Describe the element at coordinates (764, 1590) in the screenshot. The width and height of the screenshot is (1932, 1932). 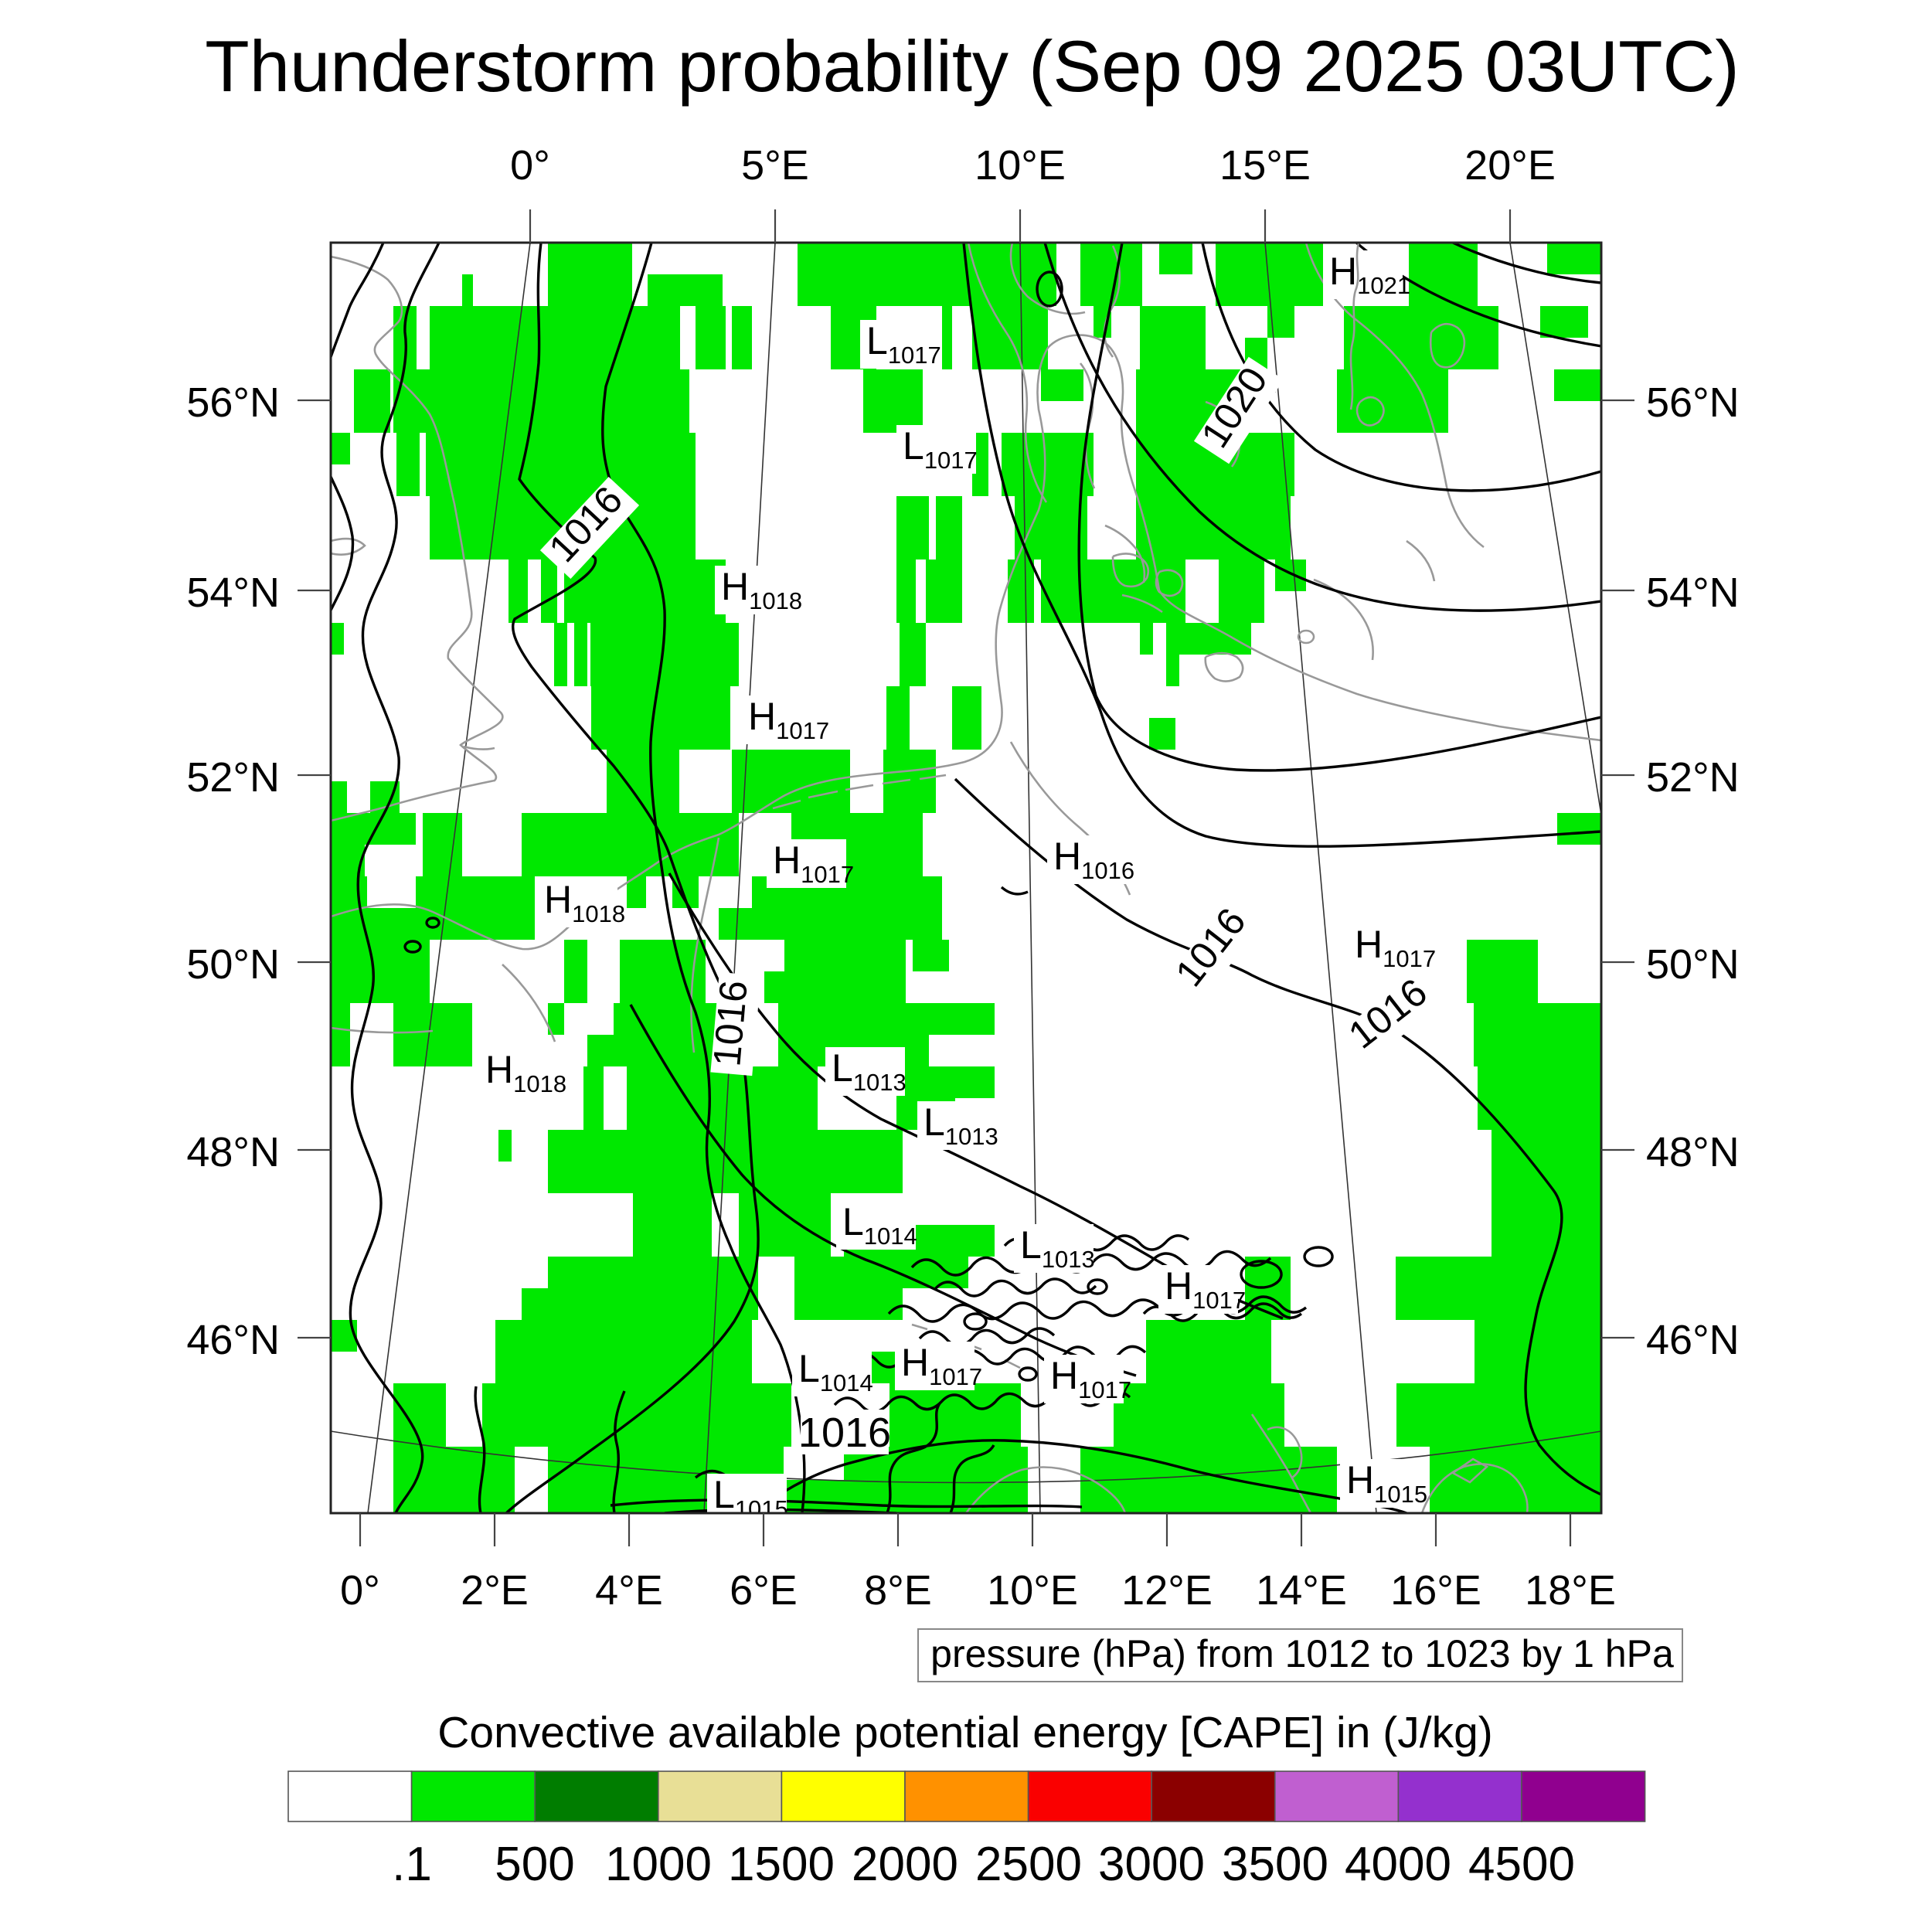
I see `svg-text: 6°E` at that location.